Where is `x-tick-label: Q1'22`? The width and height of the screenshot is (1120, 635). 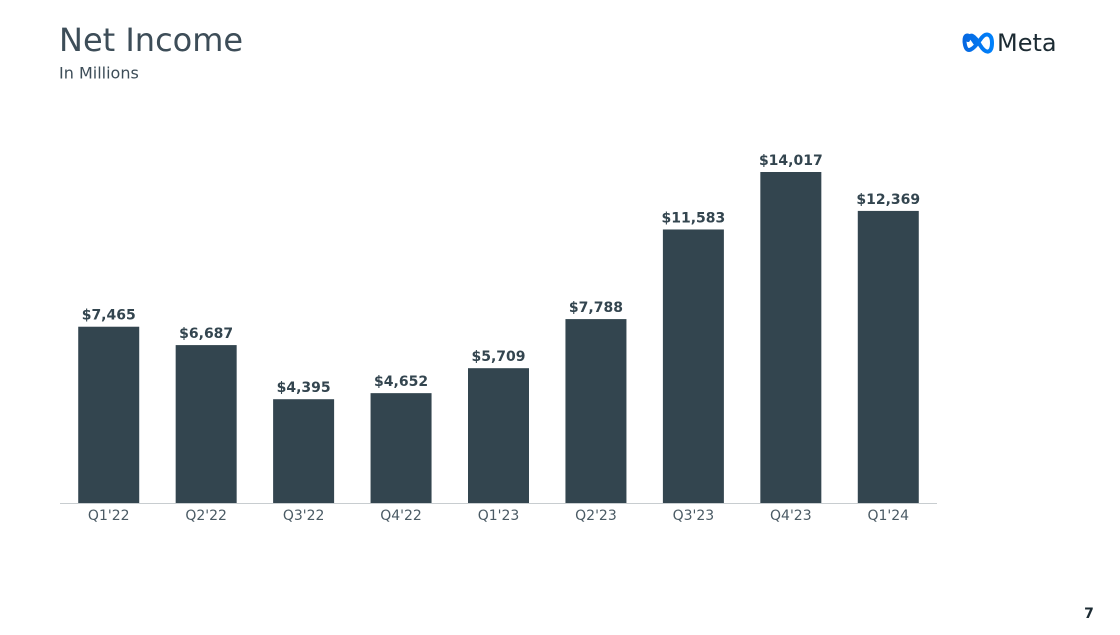
x-tick-label: Q1'22 is located at coordinates (109, 516).